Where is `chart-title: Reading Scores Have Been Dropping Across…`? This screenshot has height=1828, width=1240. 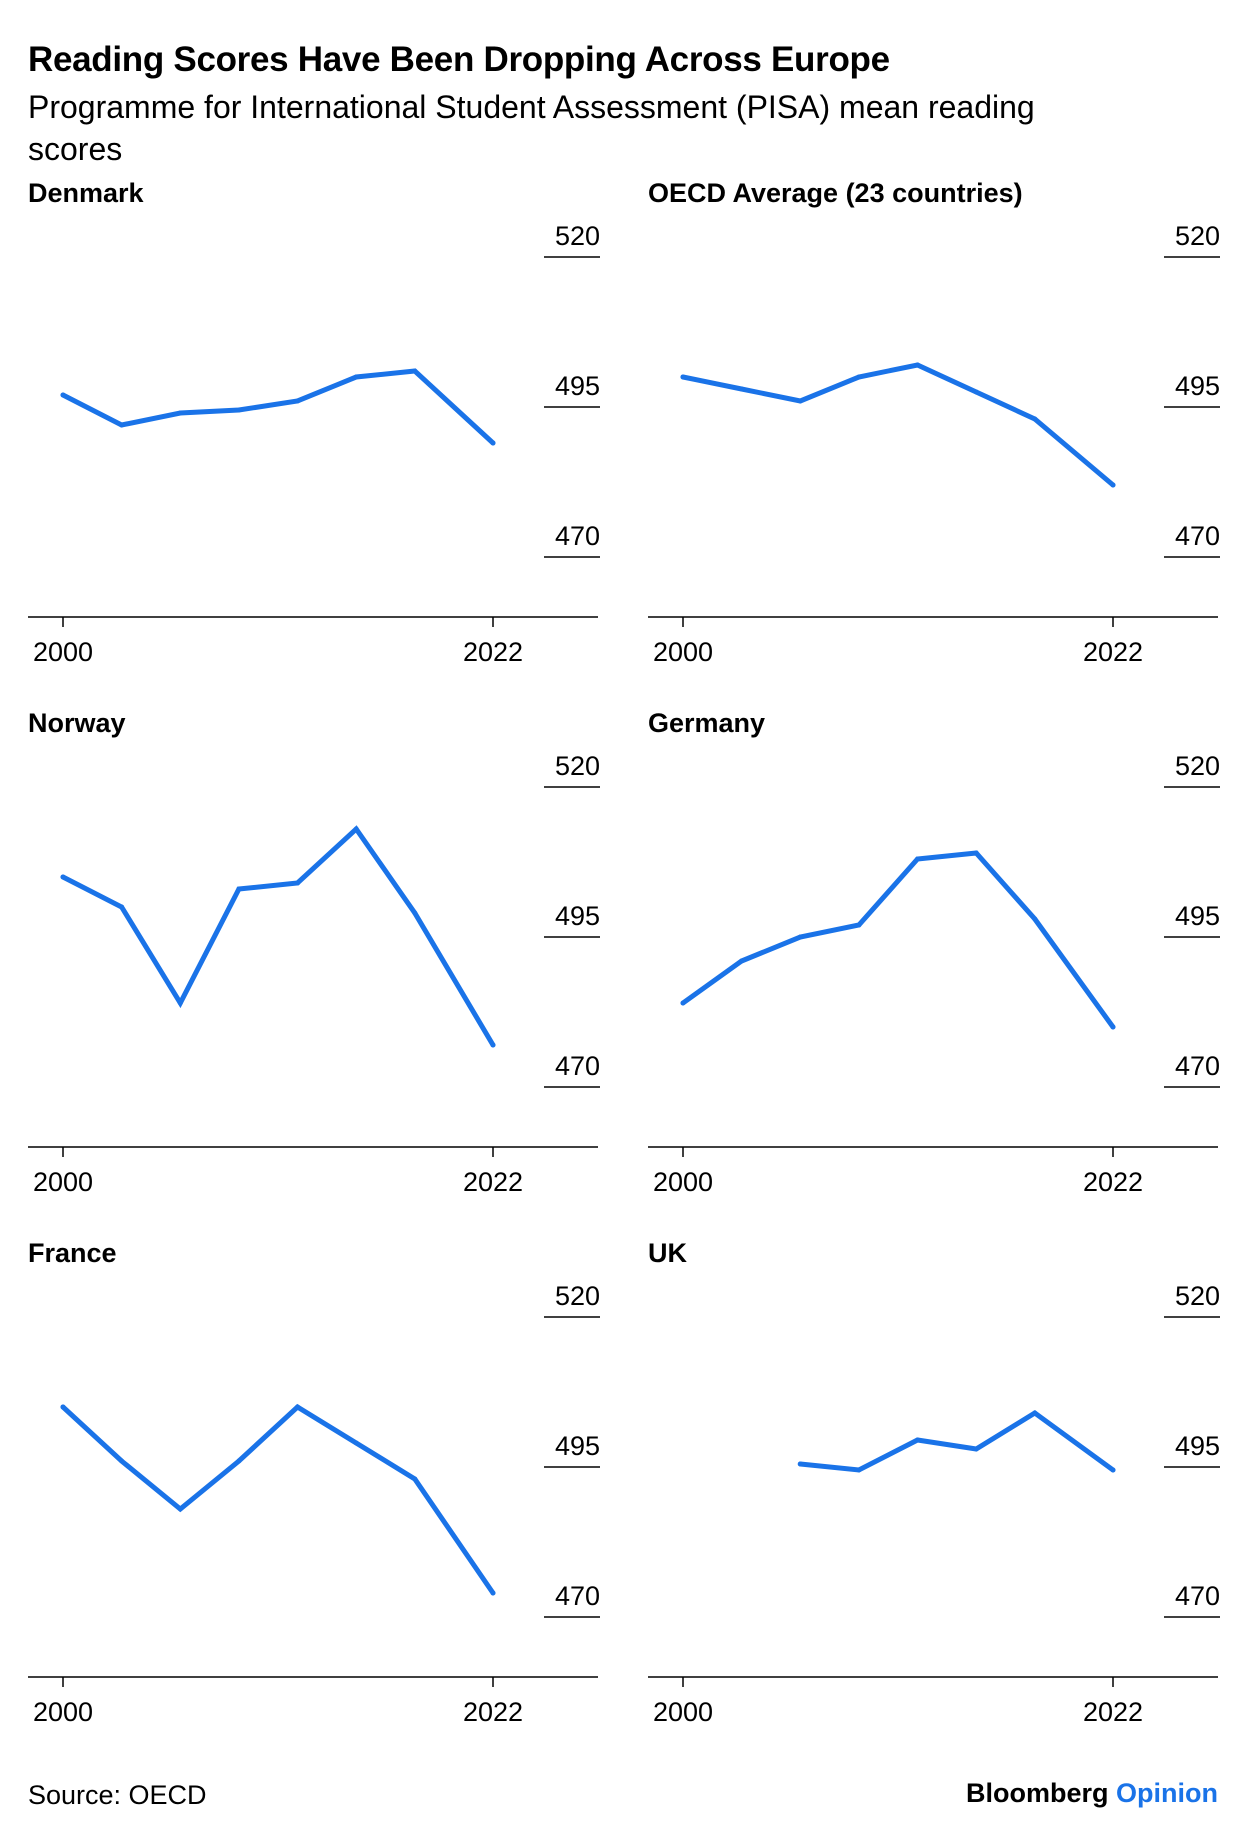 chart-title: Reading Scores Have Been Dropping Across… is located at coordinates (459, 59).